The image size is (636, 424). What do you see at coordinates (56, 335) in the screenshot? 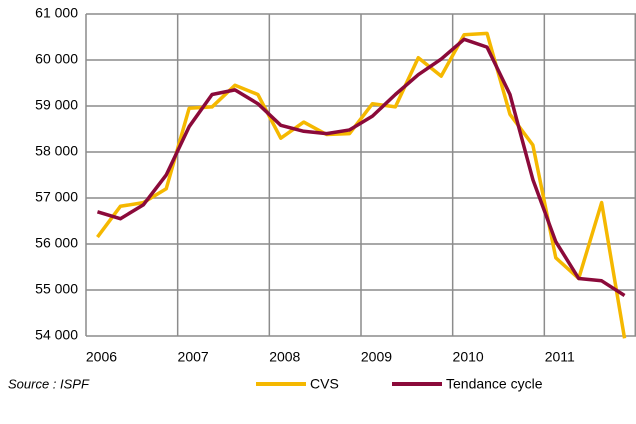
I see `y-tick-label: 54 000` at bounding box center [56, 335].